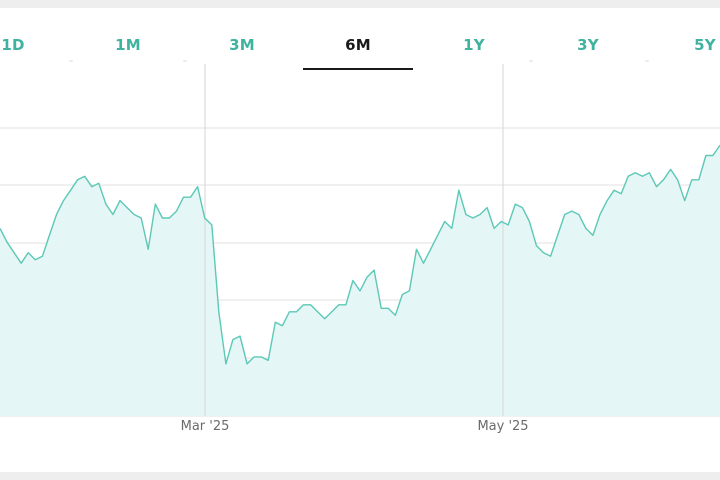 This screenshot has width=720, height=480. I want to click on tab-1d: 1D, so click(13, 45).